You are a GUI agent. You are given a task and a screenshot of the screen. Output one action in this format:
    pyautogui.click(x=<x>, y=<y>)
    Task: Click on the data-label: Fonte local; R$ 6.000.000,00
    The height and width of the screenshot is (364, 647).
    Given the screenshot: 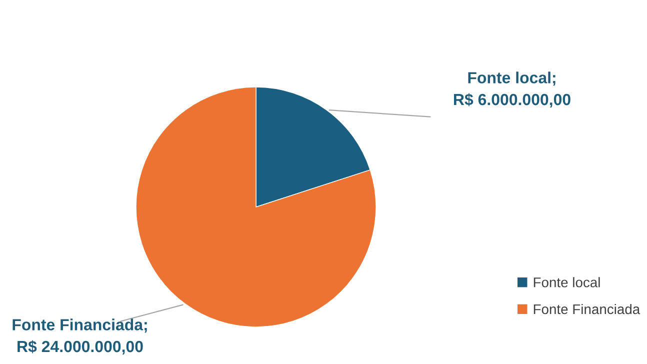 What is the action you would take?
    pyautogui.click(x=512, y=90)
    